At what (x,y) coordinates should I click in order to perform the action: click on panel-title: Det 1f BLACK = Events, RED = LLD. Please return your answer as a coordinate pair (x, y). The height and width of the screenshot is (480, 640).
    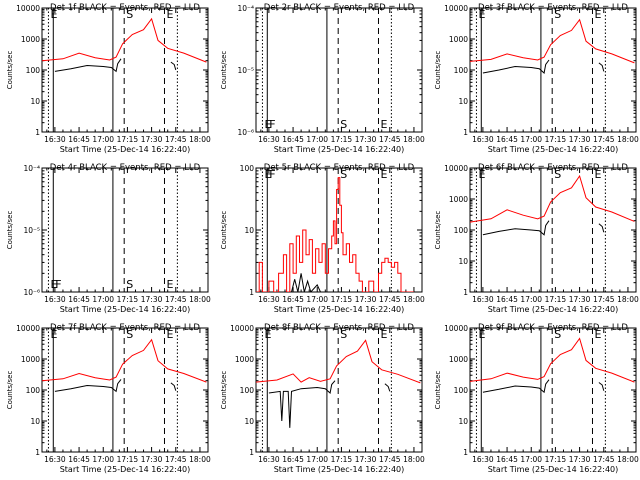
    Looking at the image, I should click on (125, 8).